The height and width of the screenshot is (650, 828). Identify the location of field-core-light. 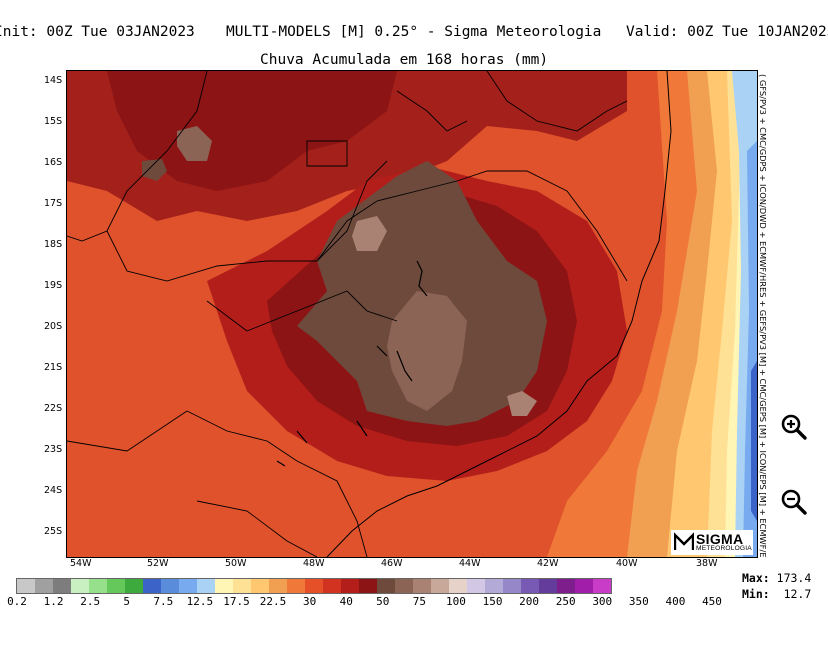
(427, 351).